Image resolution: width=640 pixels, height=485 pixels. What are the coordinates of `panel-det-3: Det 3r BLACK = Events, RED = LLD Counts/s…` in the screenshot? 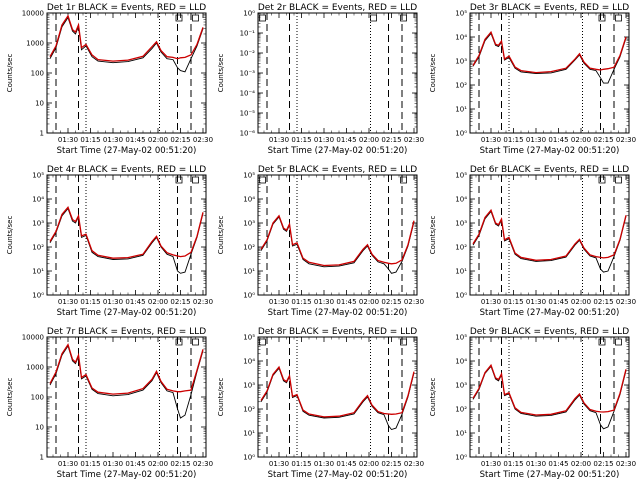 It's located at (532, 79).